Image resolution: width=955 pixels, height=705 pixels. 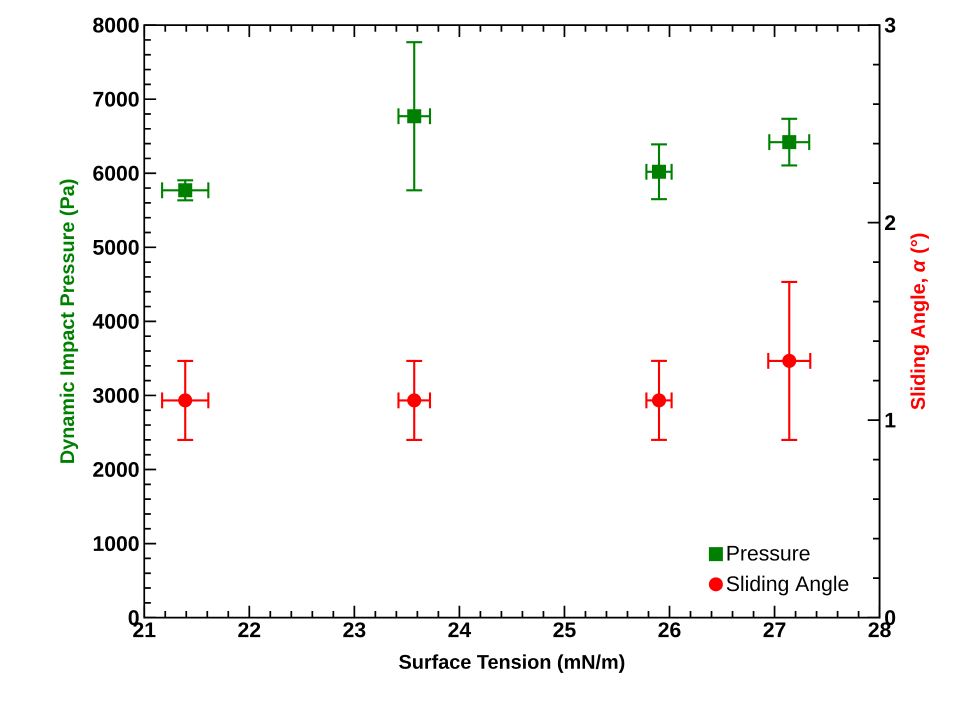 What do you see at coordinates (69, 321) in the screenshot?
I see `y-axis-title: Dynamic Impact Pressure (Pa)` at bounding box center [69, 321].